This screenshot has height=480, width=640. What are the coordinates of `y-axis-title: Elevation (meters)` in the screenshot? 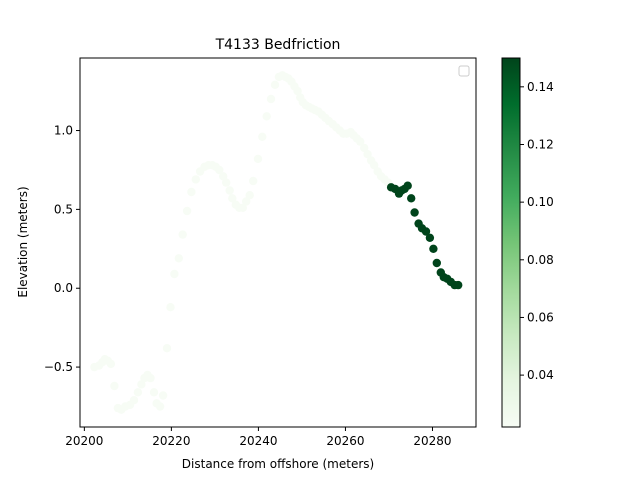 It's located at (23, 241).